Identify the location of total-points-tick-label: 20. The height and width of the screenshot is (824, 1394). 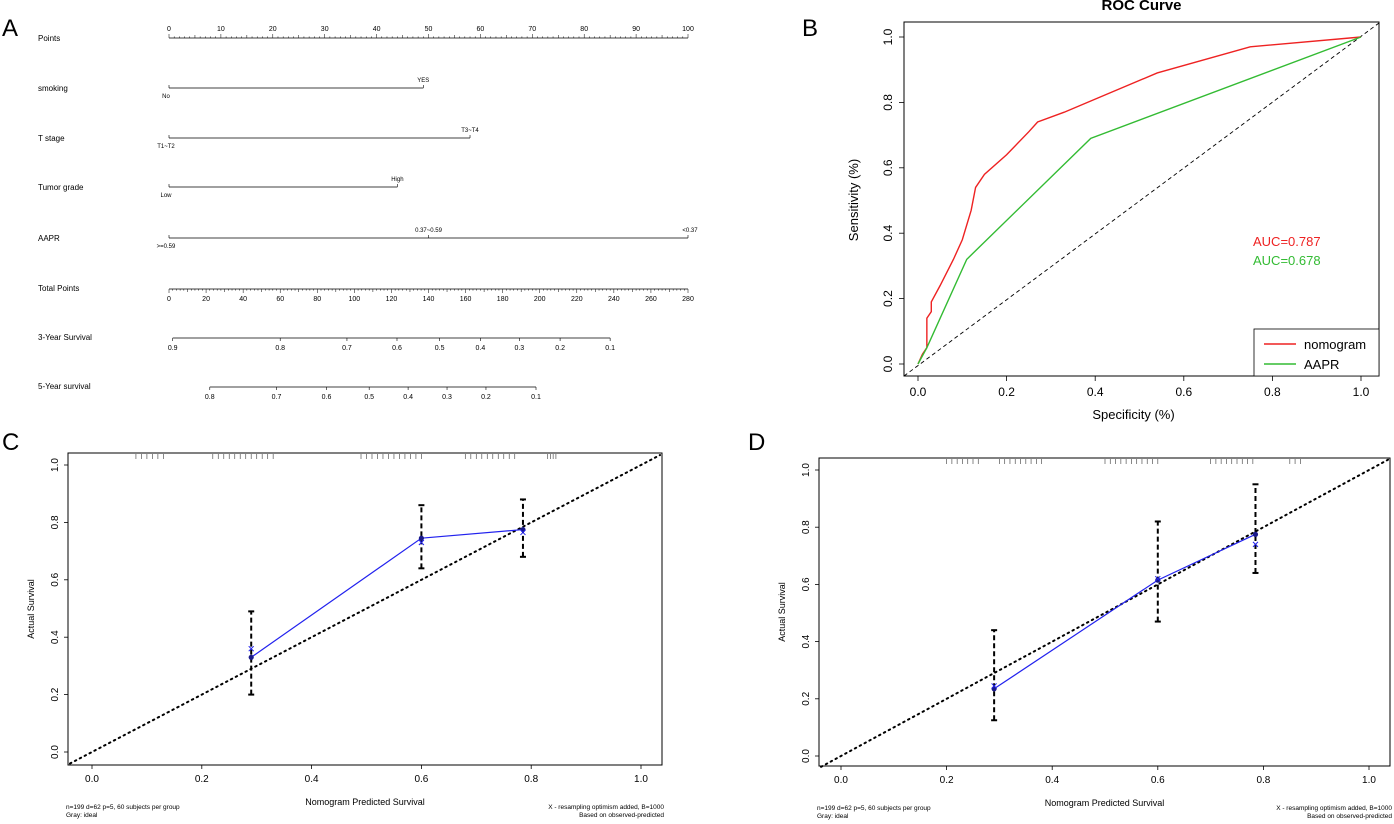
(206, 299).